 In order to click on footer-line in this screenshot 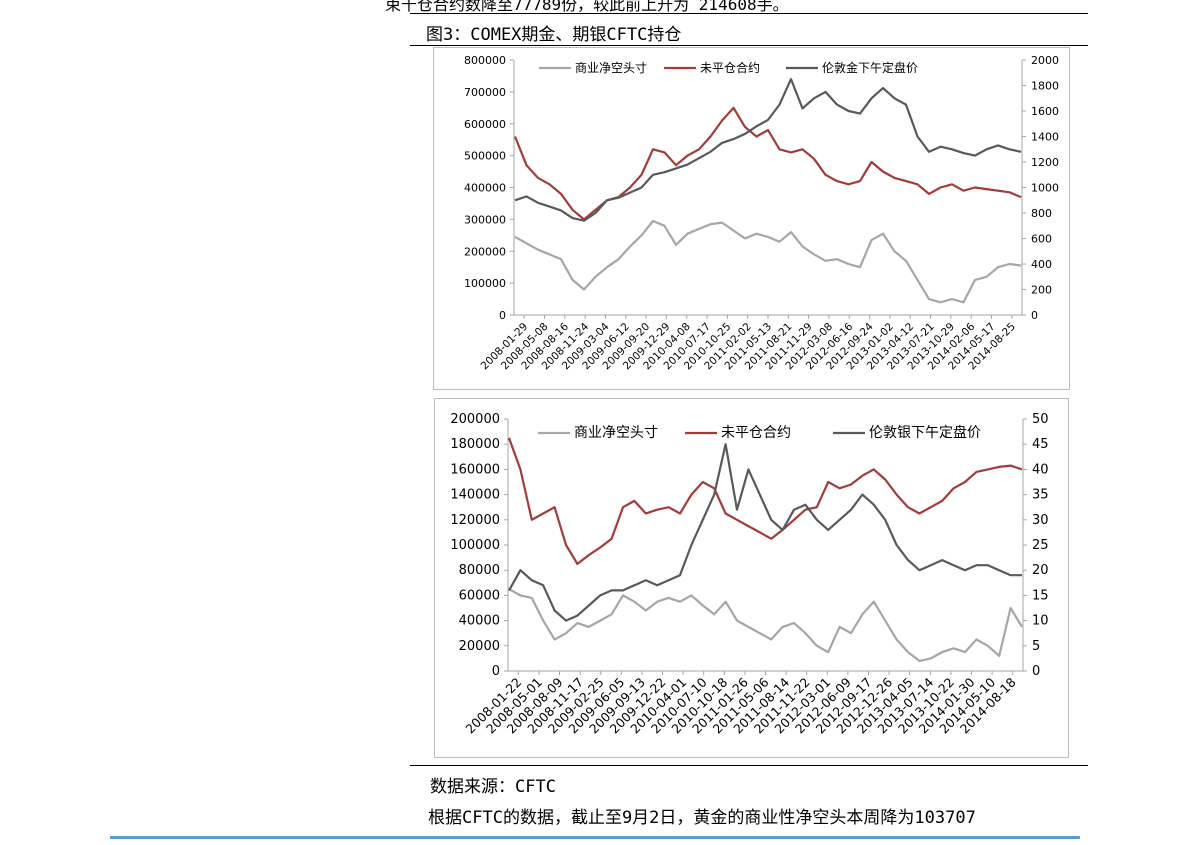, I will do `click(595, 837)`.